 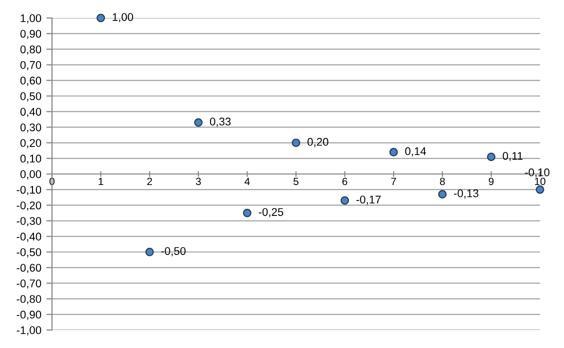 What do you see at coordinates (31, 50) in the screenshot?
I see `y-tick-label: 0,80` at bounding box center [31, 50].